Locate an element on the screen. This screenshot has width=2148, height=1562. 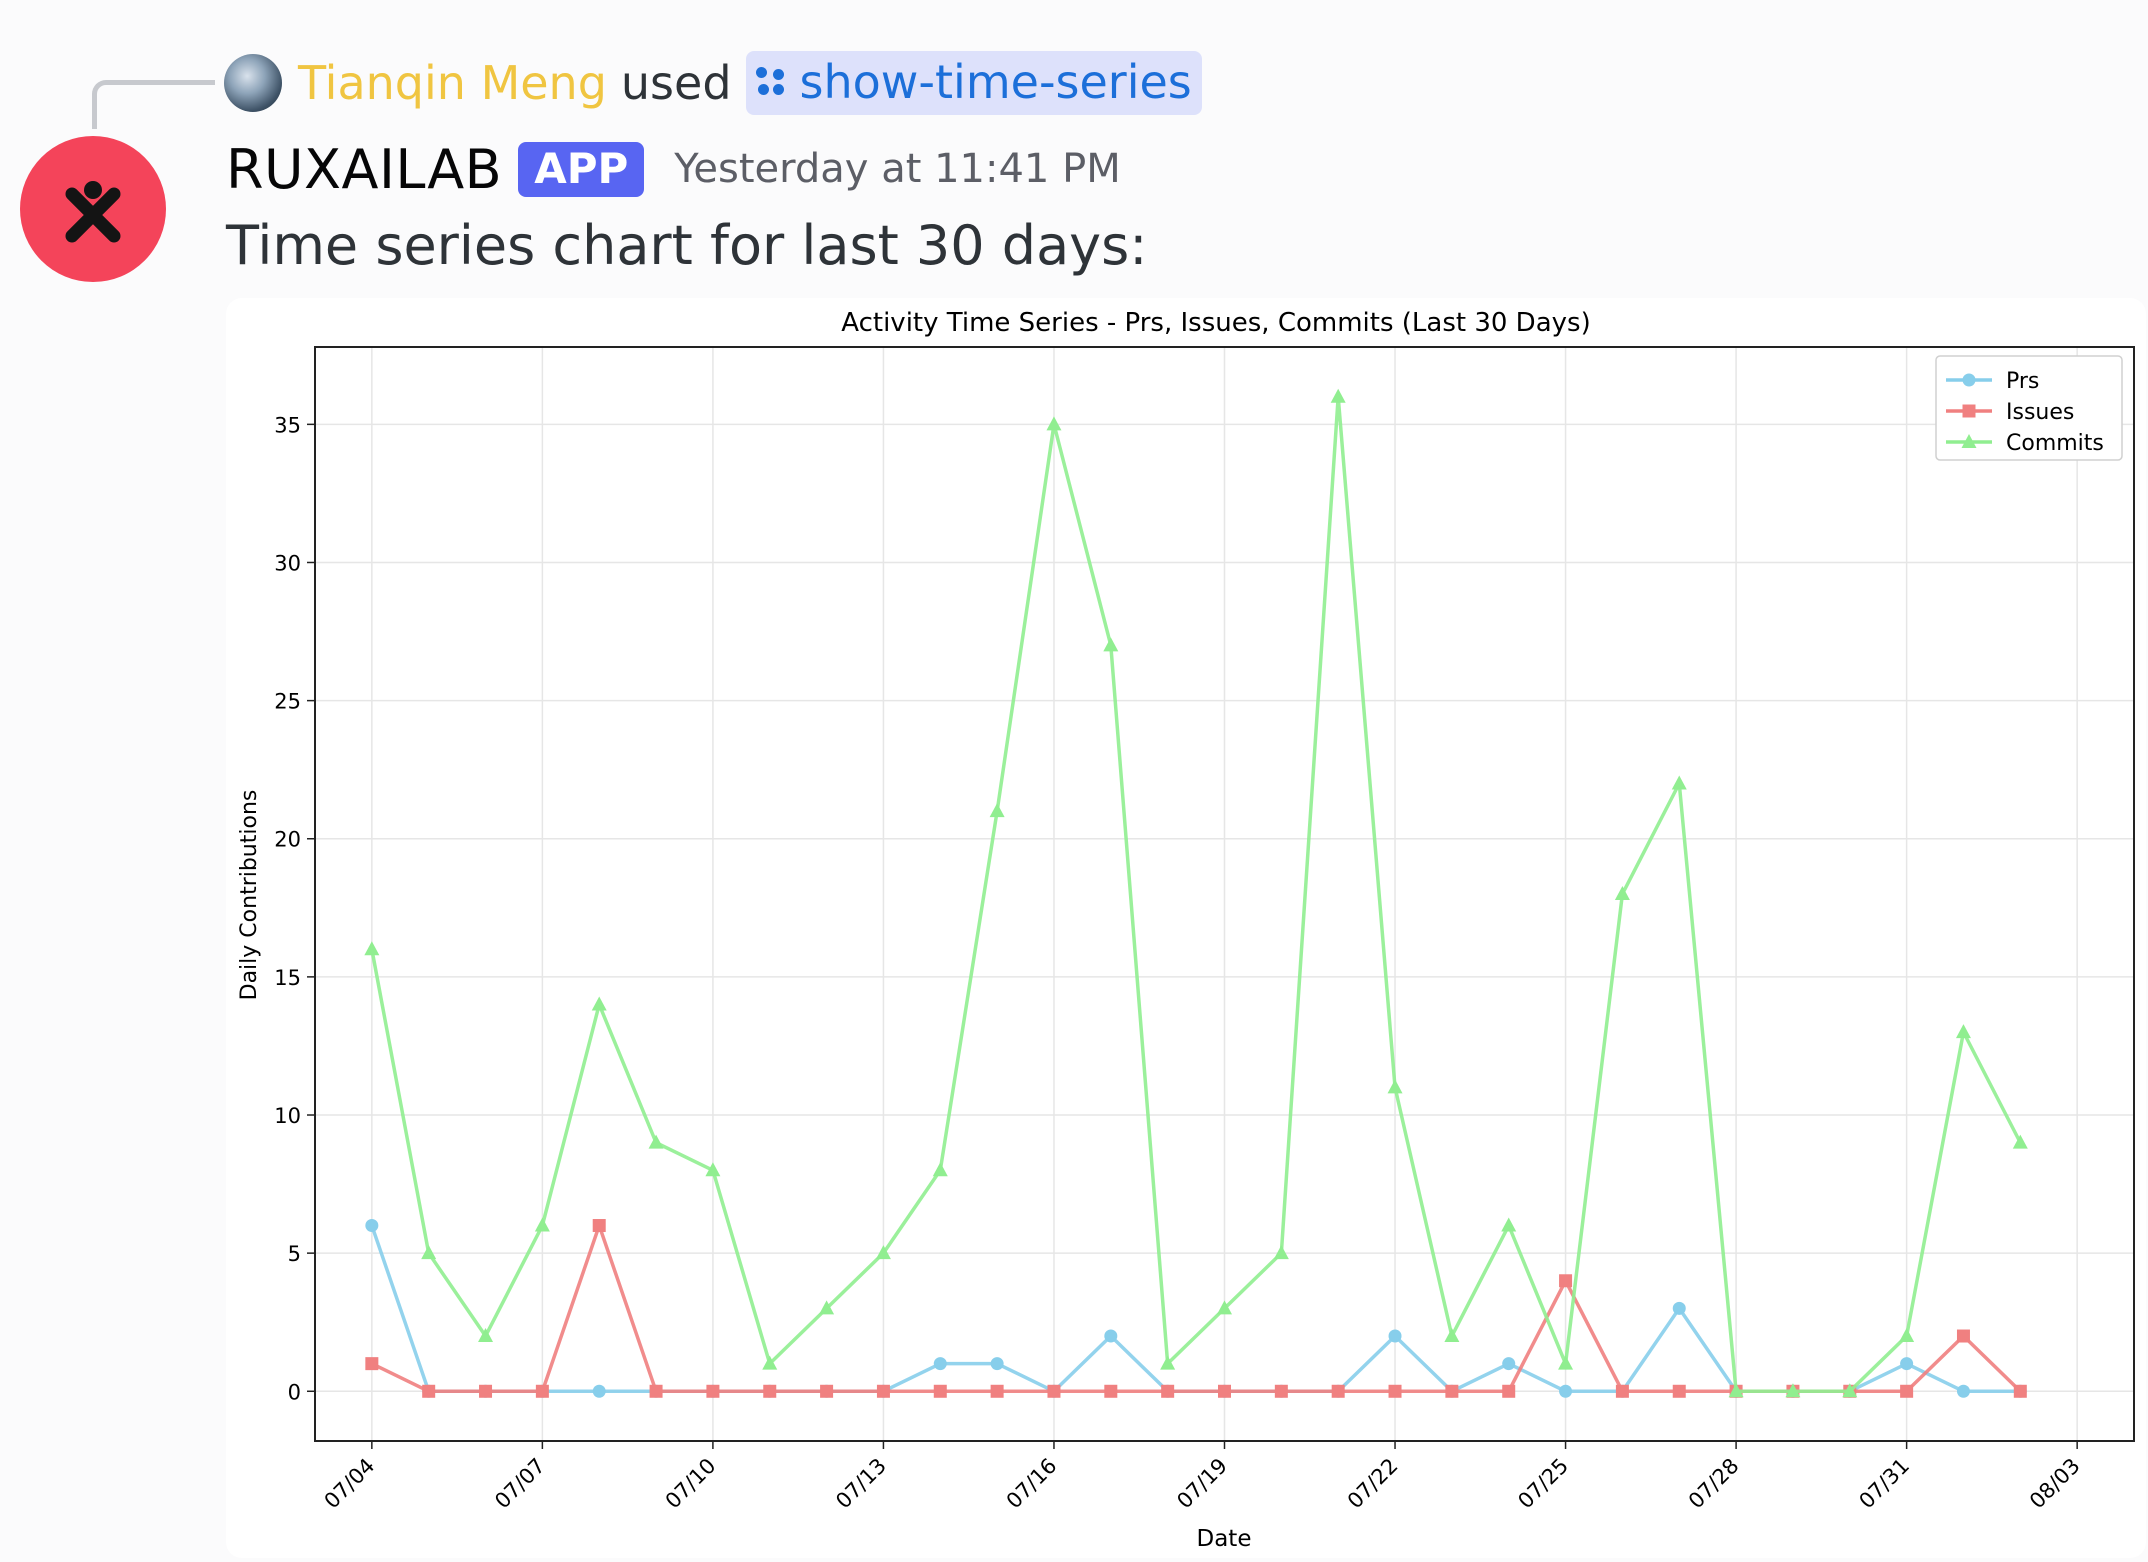
x-tick-label: 07/19 is located at coordinates (1202, 1484).